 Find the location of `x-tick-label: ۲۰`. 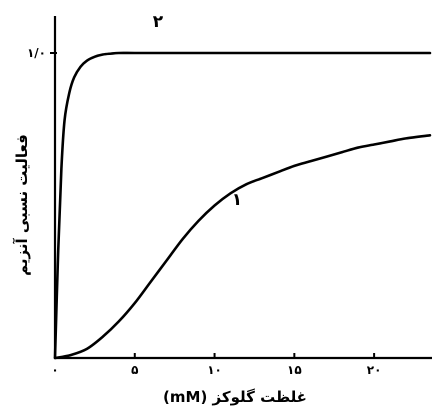

x-tick-label: ۲۰ is located at coordinates (374, 370).